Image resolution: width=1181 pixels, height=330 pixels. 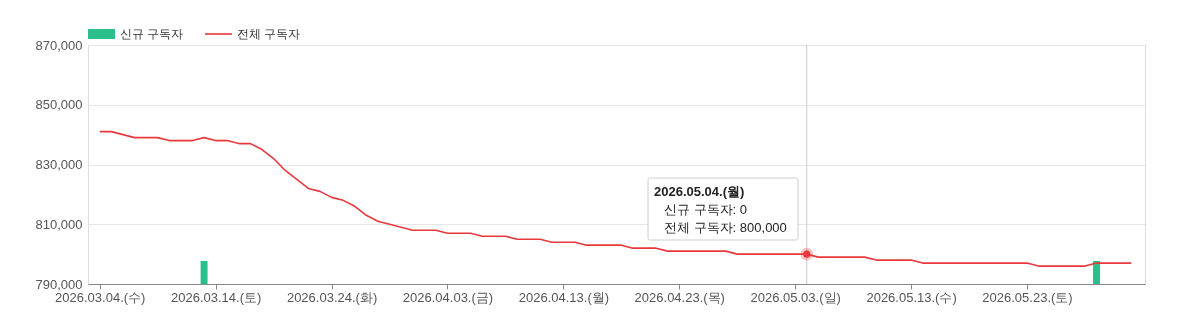 What do you see at coordinates (699, 191) in the screenshot?
I see `annotation: 2026.05.04.(월)` at bounding box center [699, 191].